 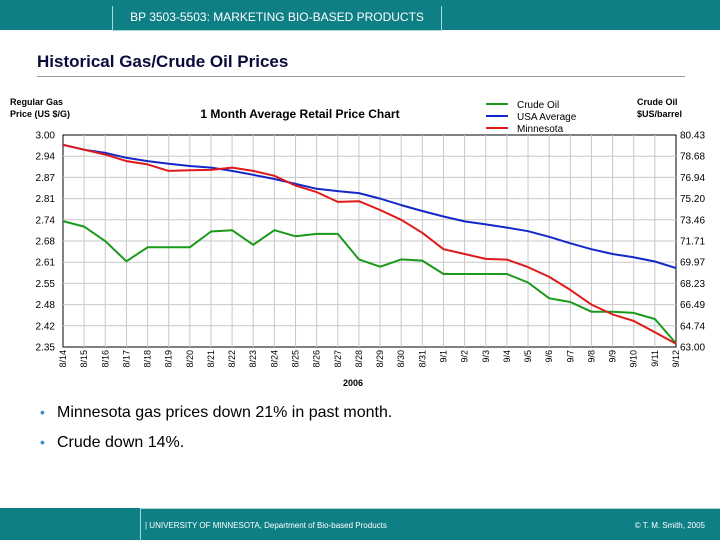 What do you see at coordinates (613, 356) in the screenshot?
I see `x-tick-label: 9/9` at bounding box center [613, 356].